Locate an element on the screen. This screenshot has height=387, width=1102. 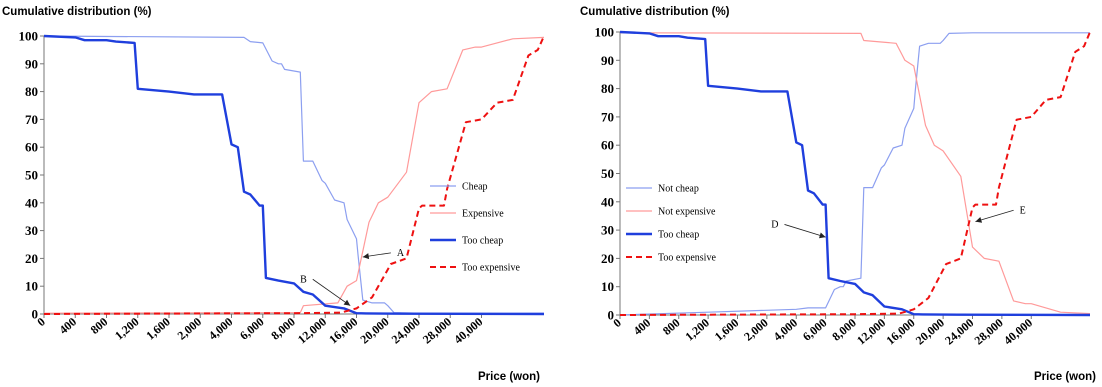
legend-label: Not expensive is located at coordinates (687, 212).